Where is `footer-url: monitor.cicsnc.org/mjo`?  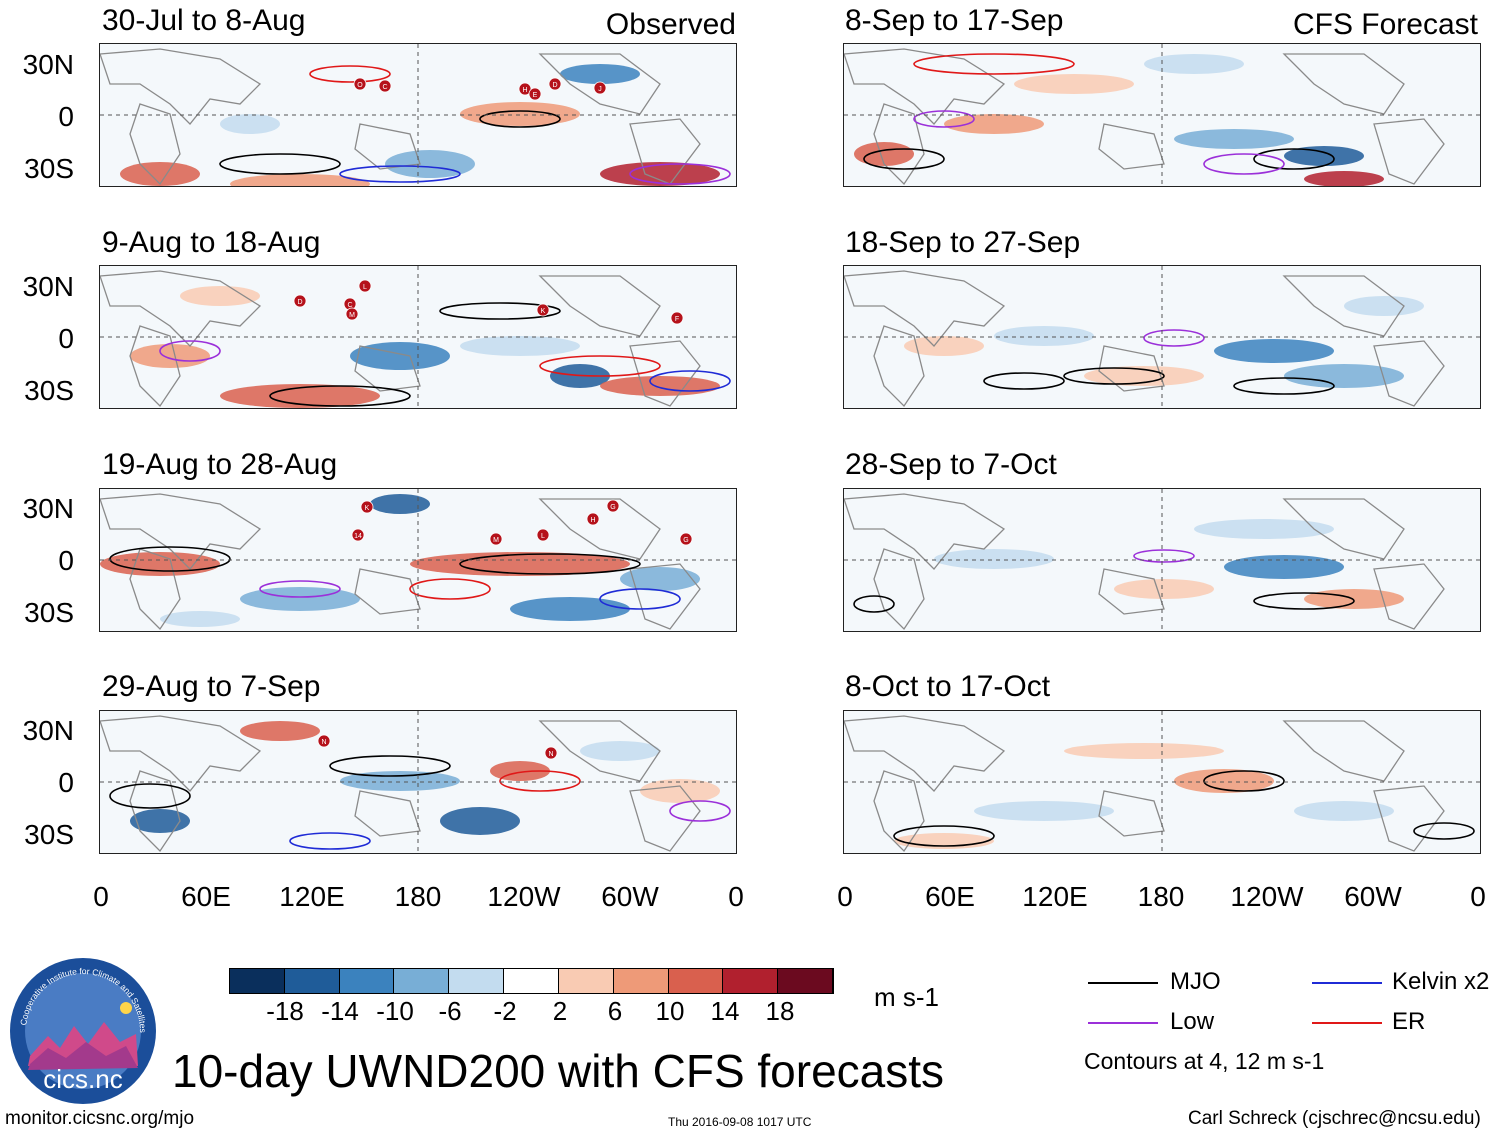 footer-url: monitor.cicsnc.org/mjo is located at coordinates (100, 1118).